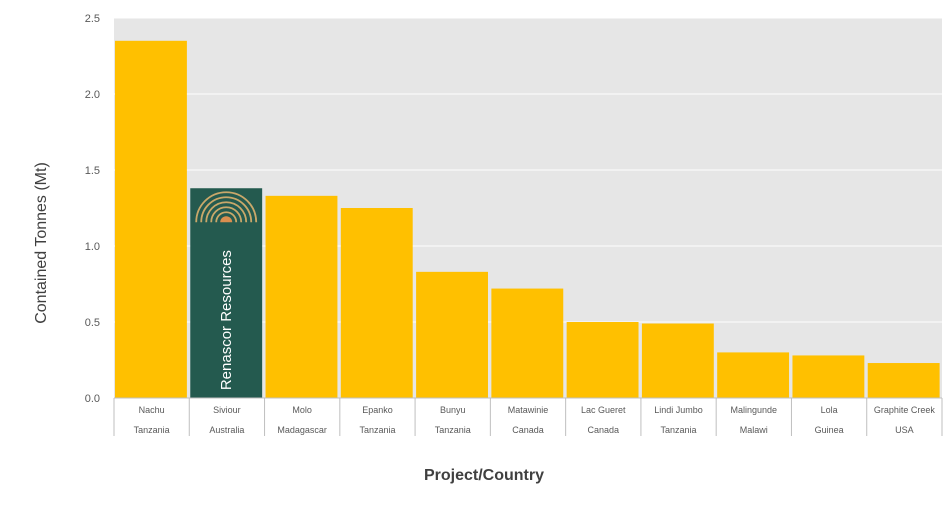  What do you see at coordinates (528, 410) in the screenshot?
I see `category-project: Matawinie` at bounding box center [528, 410].